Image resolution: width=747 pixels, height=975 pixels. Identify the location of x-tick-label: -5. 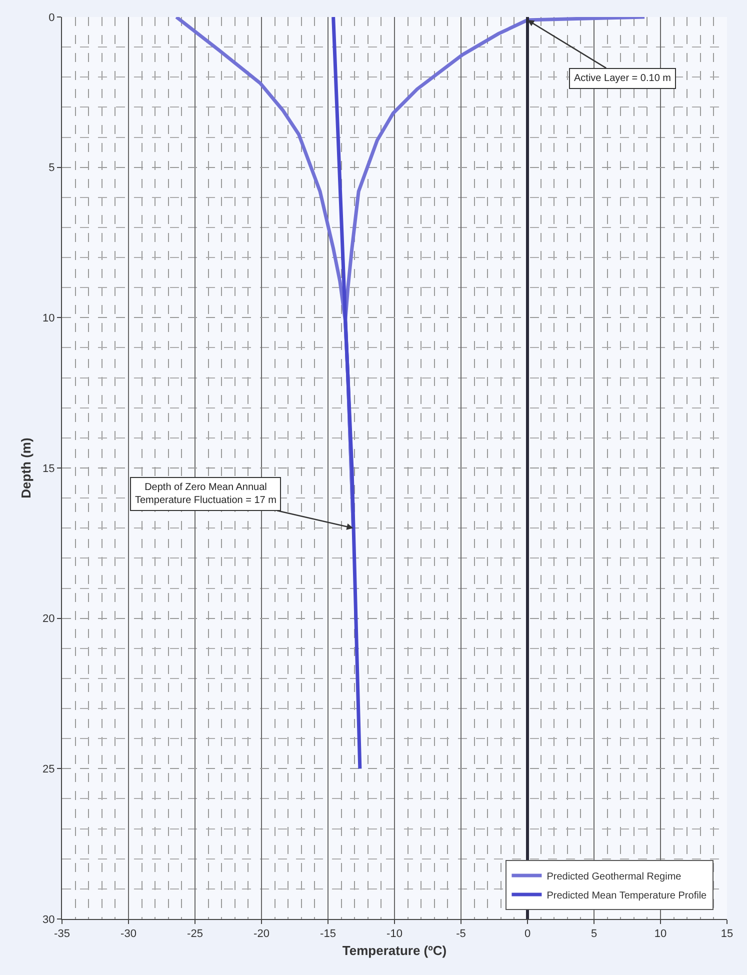
(461, 934).